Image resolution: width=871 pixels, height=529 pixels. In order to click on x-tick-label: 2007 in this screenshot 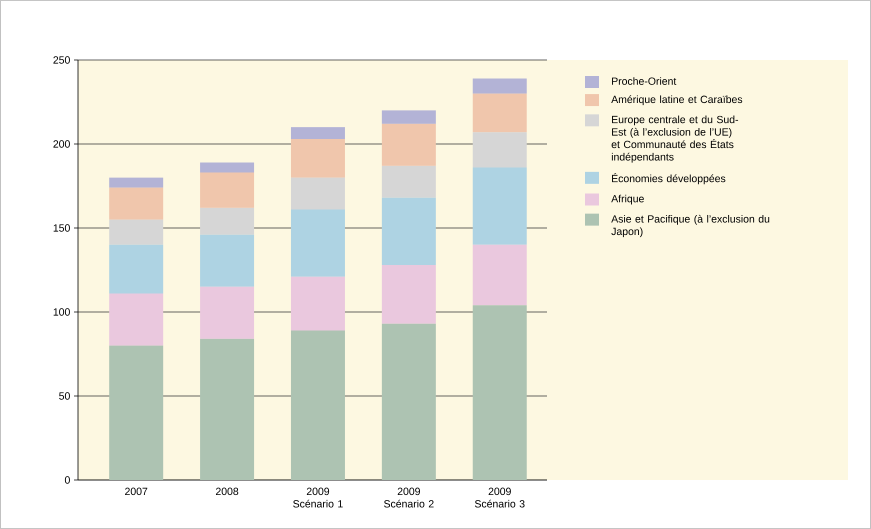, I will do `click(136, 492)`.